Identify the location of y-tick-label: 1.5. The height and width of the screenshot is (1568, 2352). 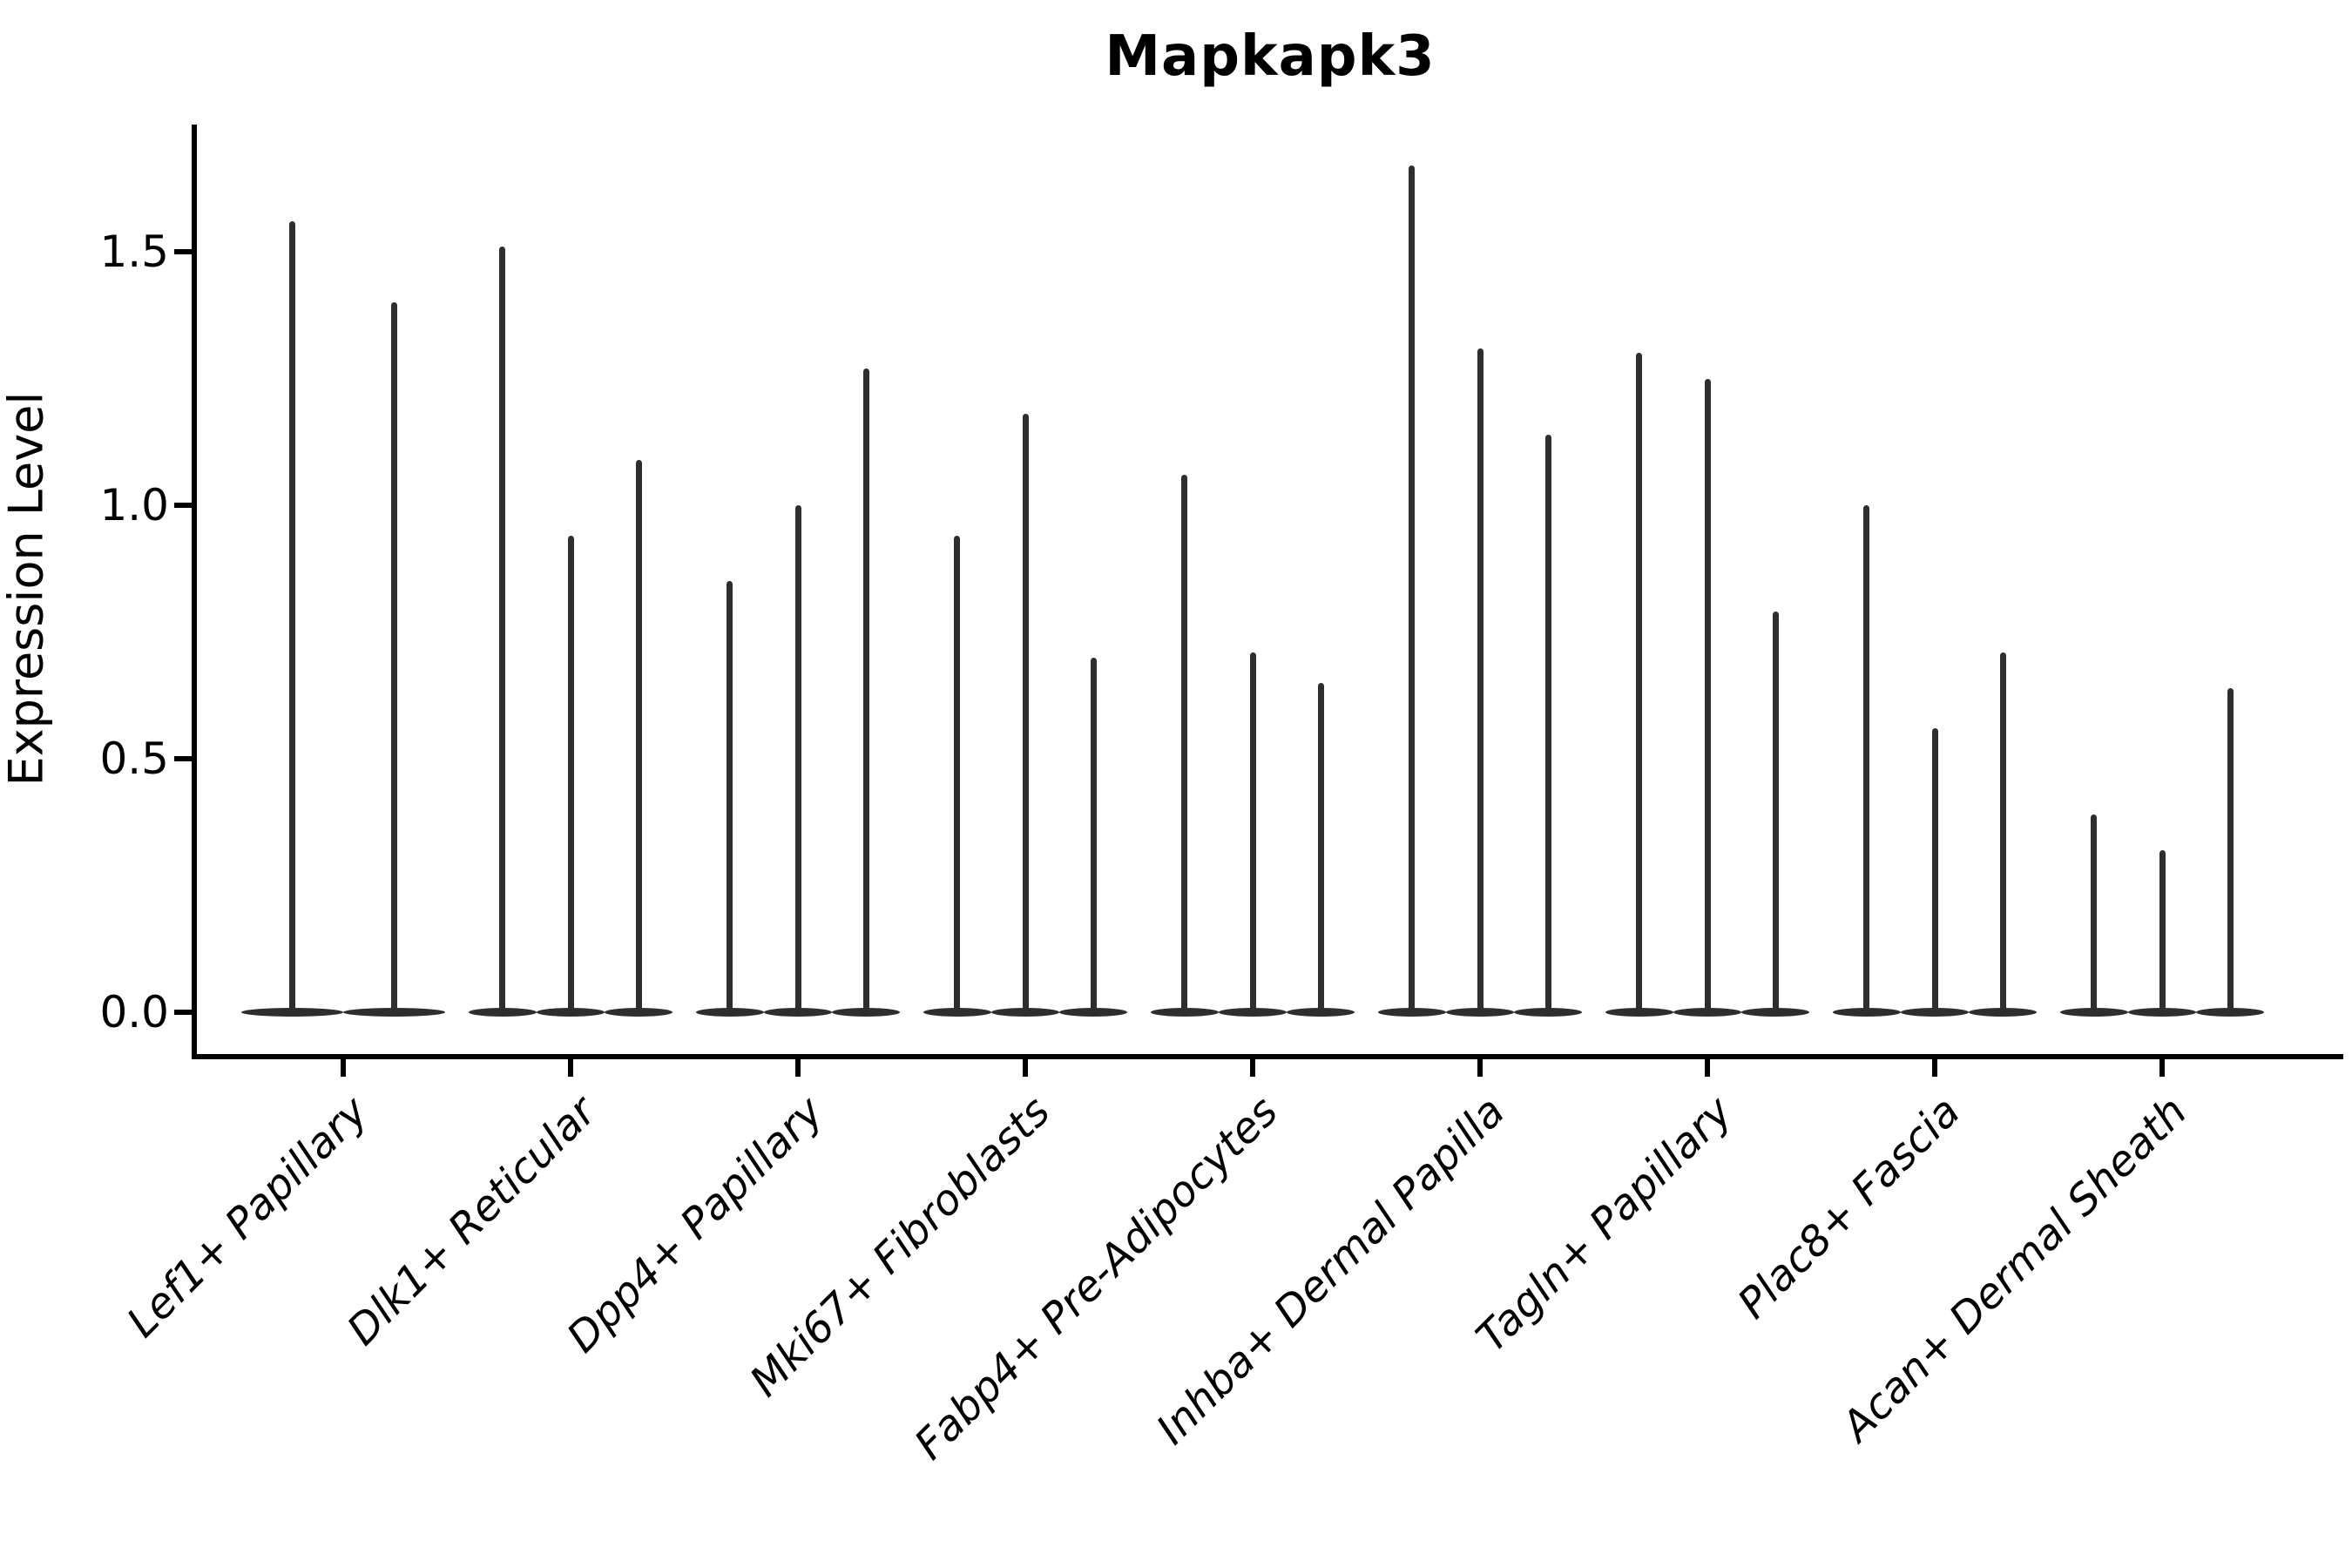
(134, 252).